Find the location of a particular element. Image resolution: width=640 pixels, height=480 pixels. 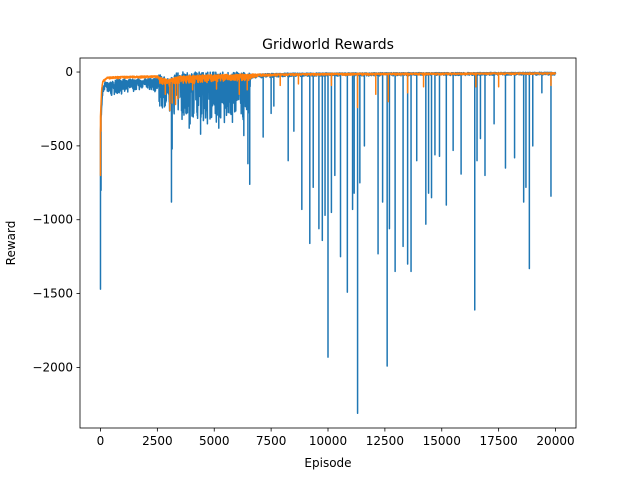

y-tick-label: −1500 is located at coordinates (52, 294).